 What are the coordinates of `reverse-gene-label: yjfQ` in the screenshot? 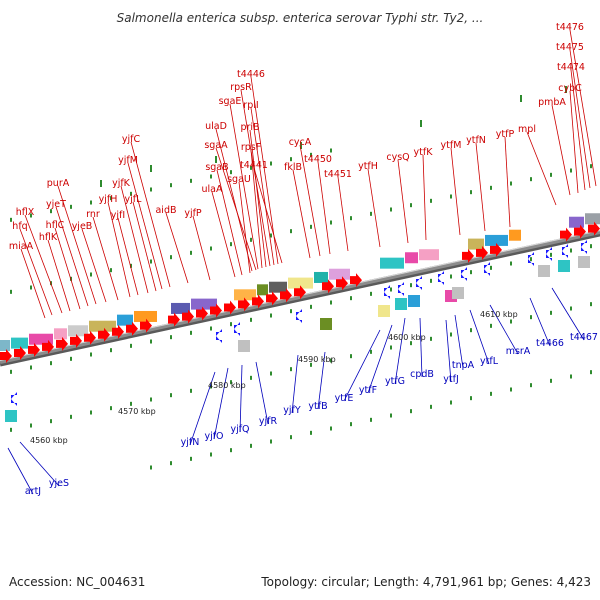 It's located at (239, 429).